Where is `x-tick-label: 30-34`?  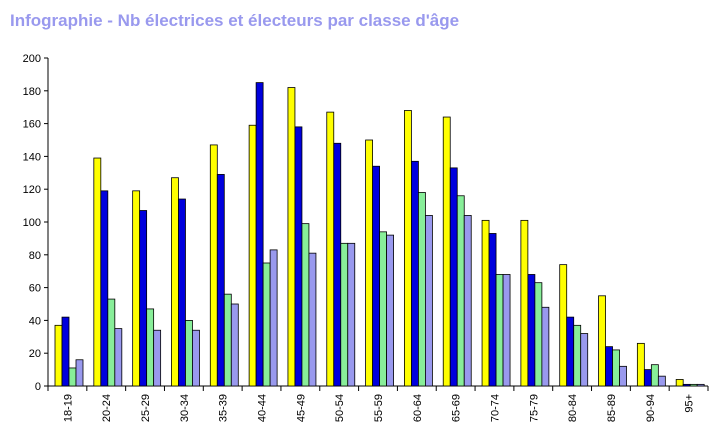
x-tick-label: 30-34 is located at coordinates (185, 408).